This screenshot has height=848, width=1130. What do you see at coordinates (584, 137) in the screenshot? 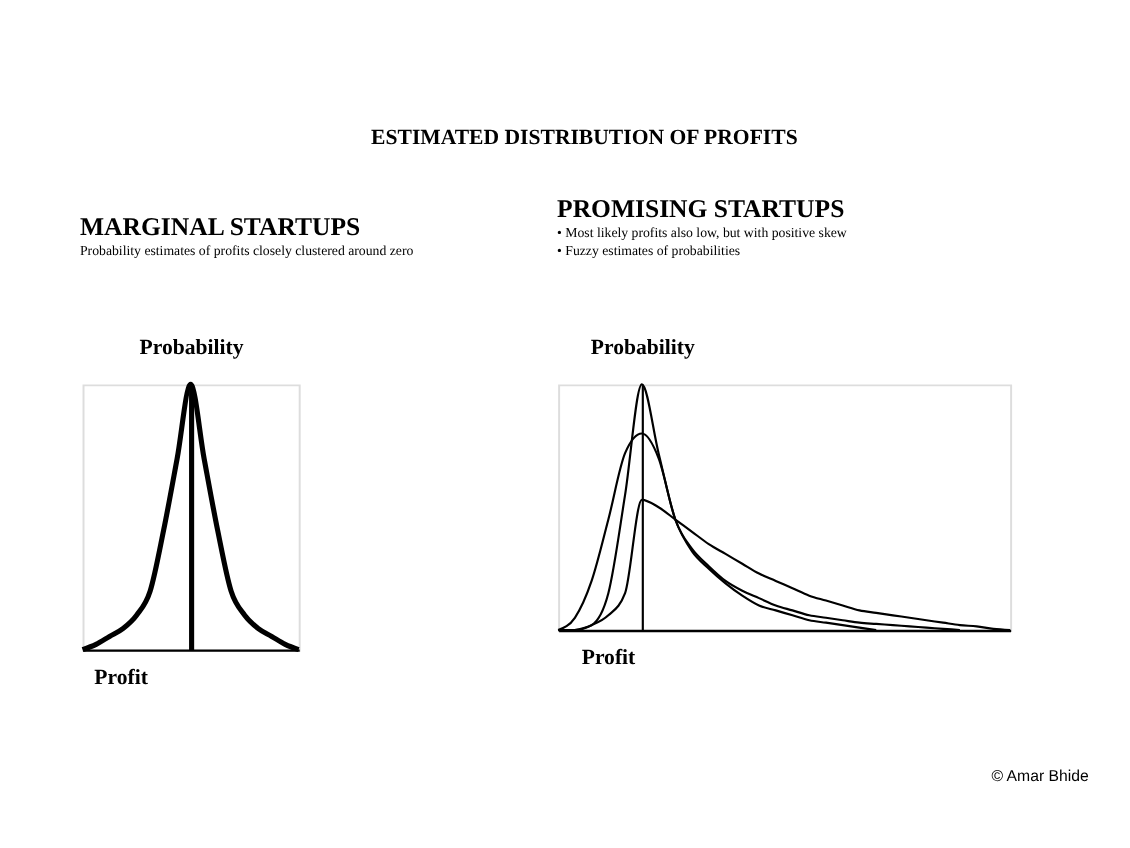
I see `text: ESTIMATED DISTRIBUTION OF PROFITS` at bounding box center [584, 137].